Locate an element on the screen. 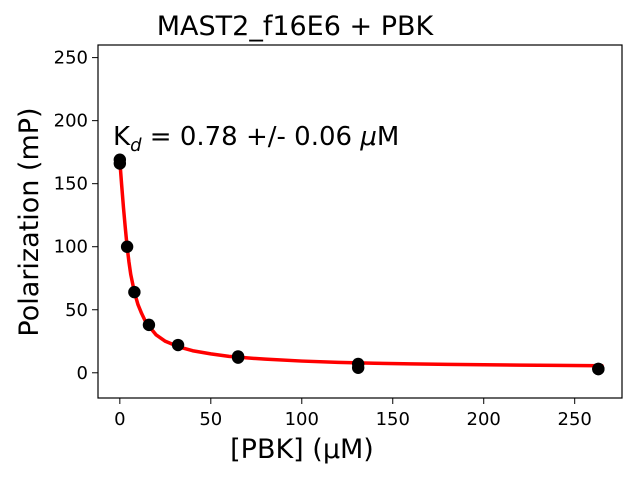 The image size is (640, 480). annotation-value: = 0.78 +/- 0.06 is located at coordinates (251, 137).